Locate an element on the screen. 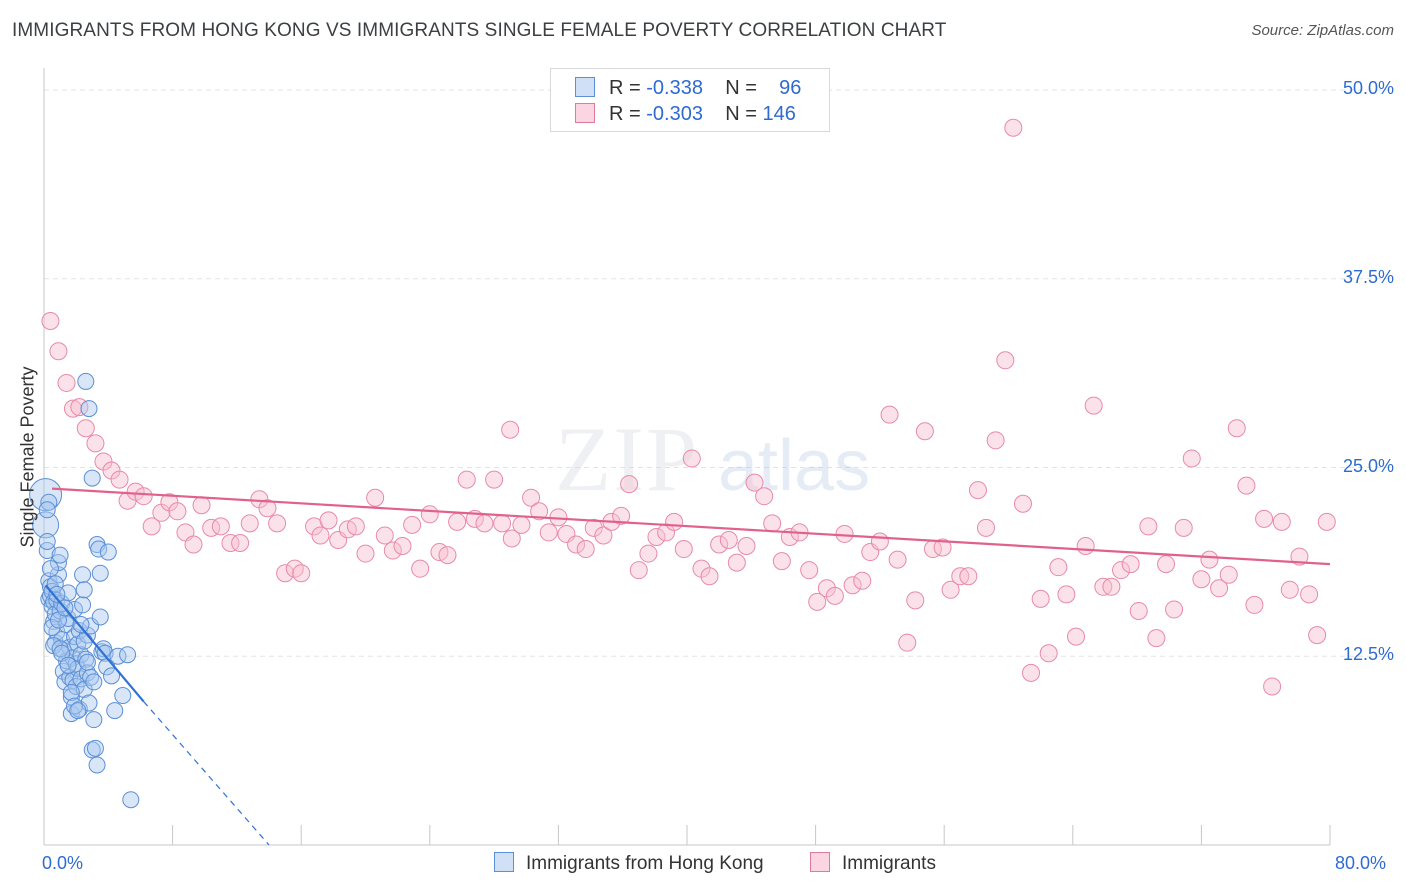 Image resolution: width=1406 pixels, height=892 pixels. hong-kong-points is located at coordinates (84, 590).